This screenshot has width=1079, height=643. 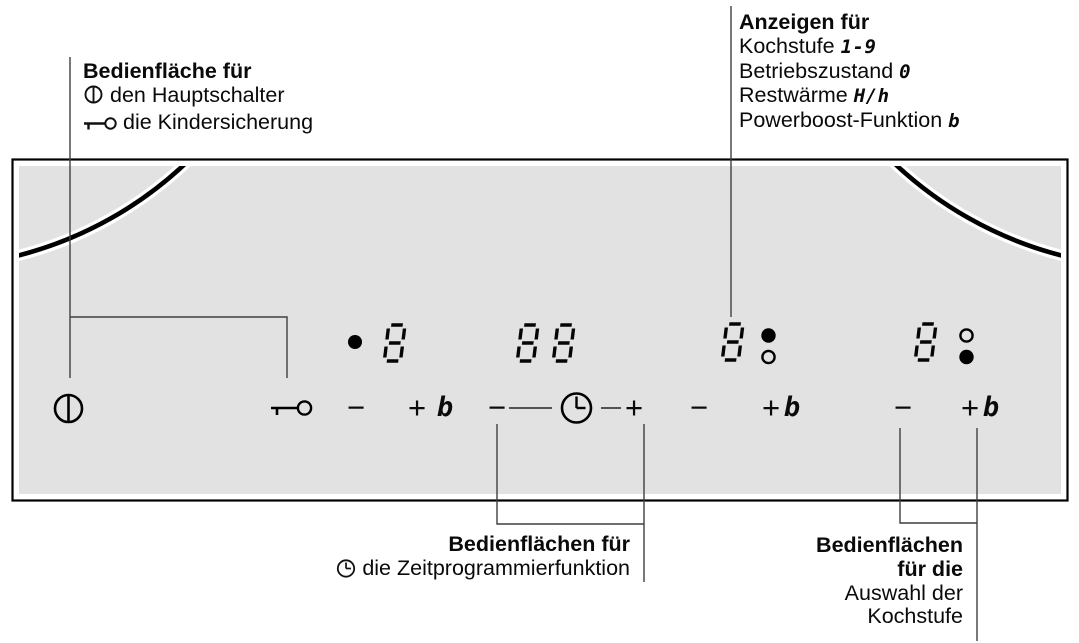 I want to click on label-display-line: Kochstufe 1-9, so click(x=808, y=45).